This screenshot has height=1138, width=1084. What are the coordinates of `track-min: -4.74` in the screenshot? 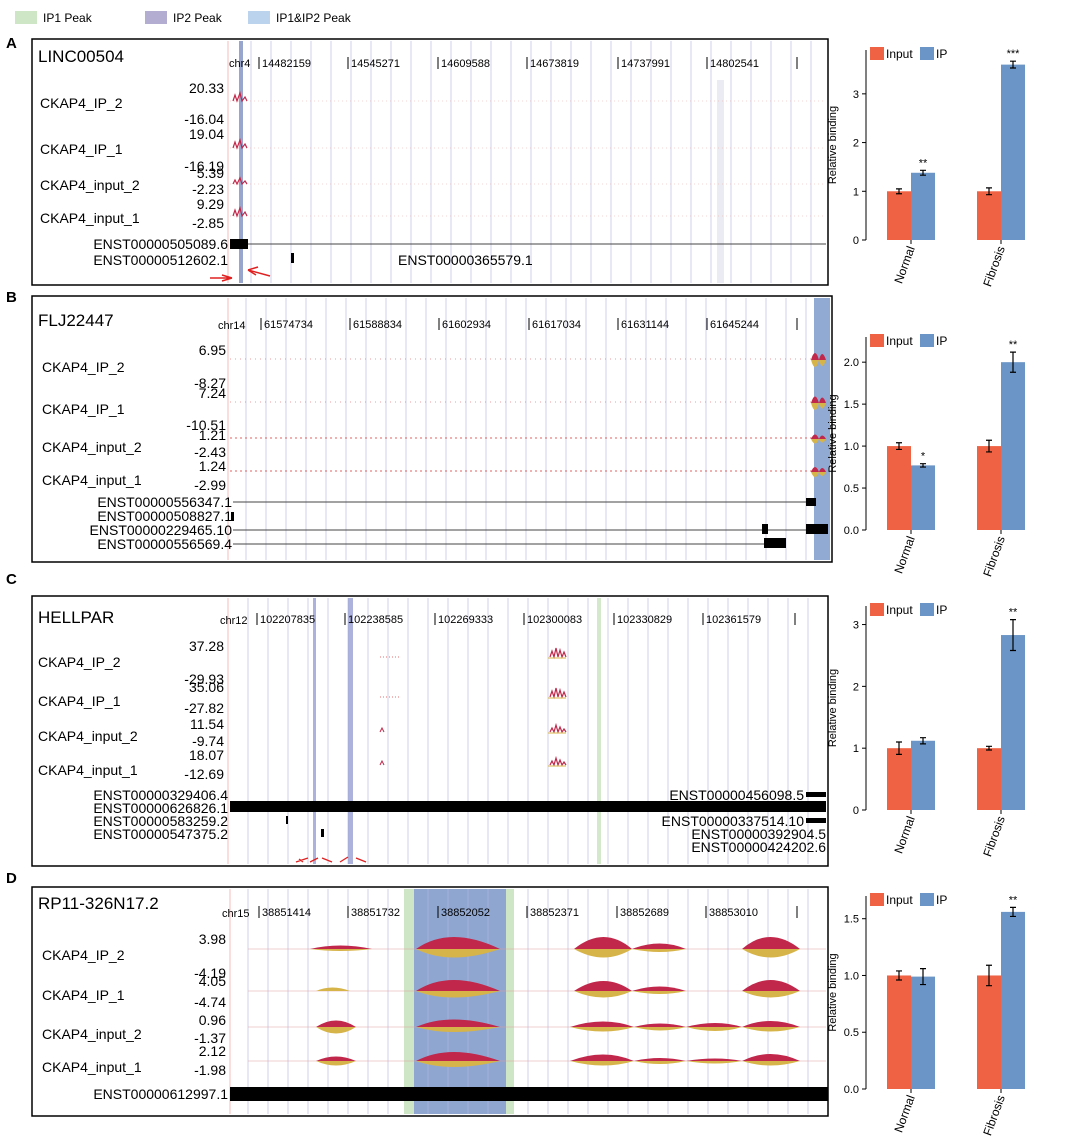 It's located at (210, 1002).